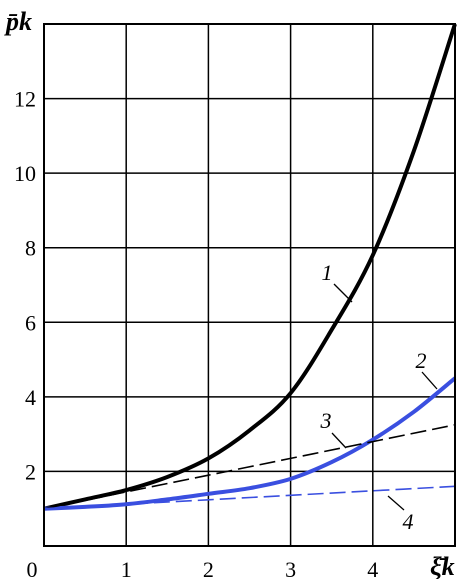 Image resolution: width=468 pixels, height=579 pixels. What do you see at coordinates (442, 565) in the screenshot?
I see `x-axis-label: ξ̄k` at bounding box center [442, 565].